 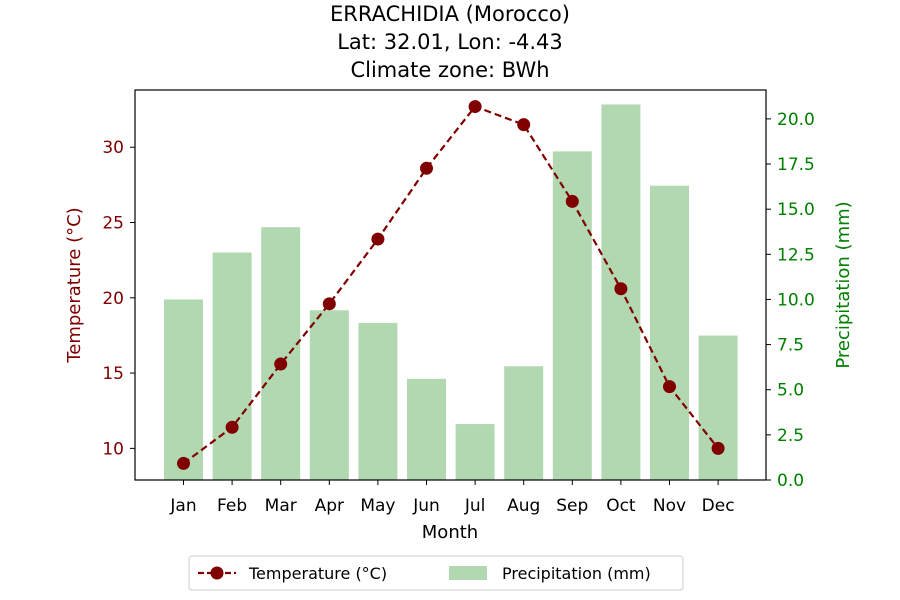 I want to click on y-right-tick-label: 0.0, so click(x=790, y=481).